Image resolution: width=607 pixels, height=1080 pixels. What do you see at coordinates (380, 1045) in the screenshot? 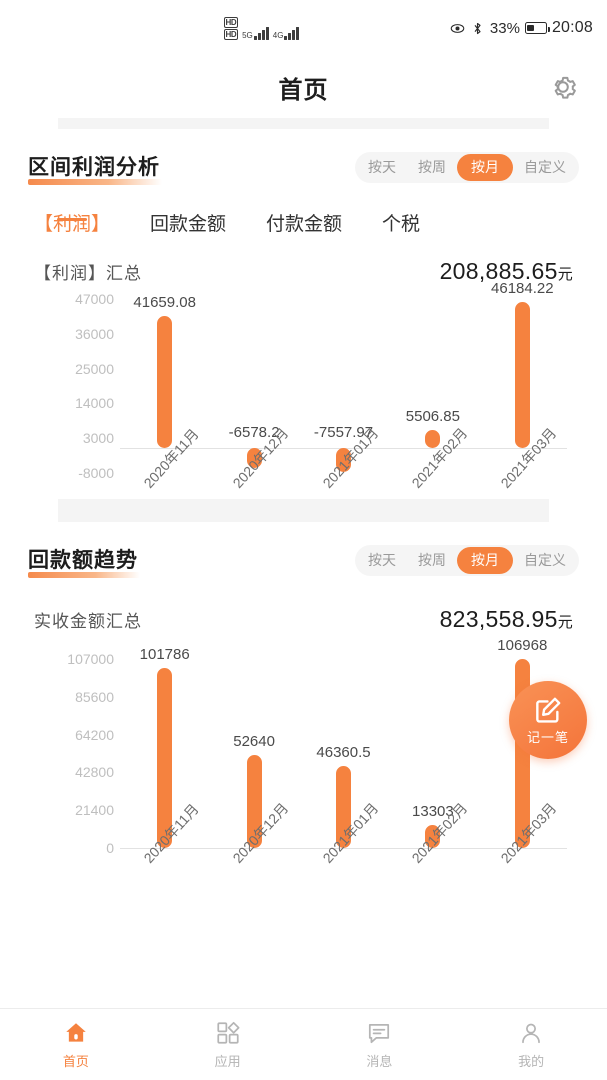
I see `nav-item-messages: 消息` at bounding box center [380, 1045].